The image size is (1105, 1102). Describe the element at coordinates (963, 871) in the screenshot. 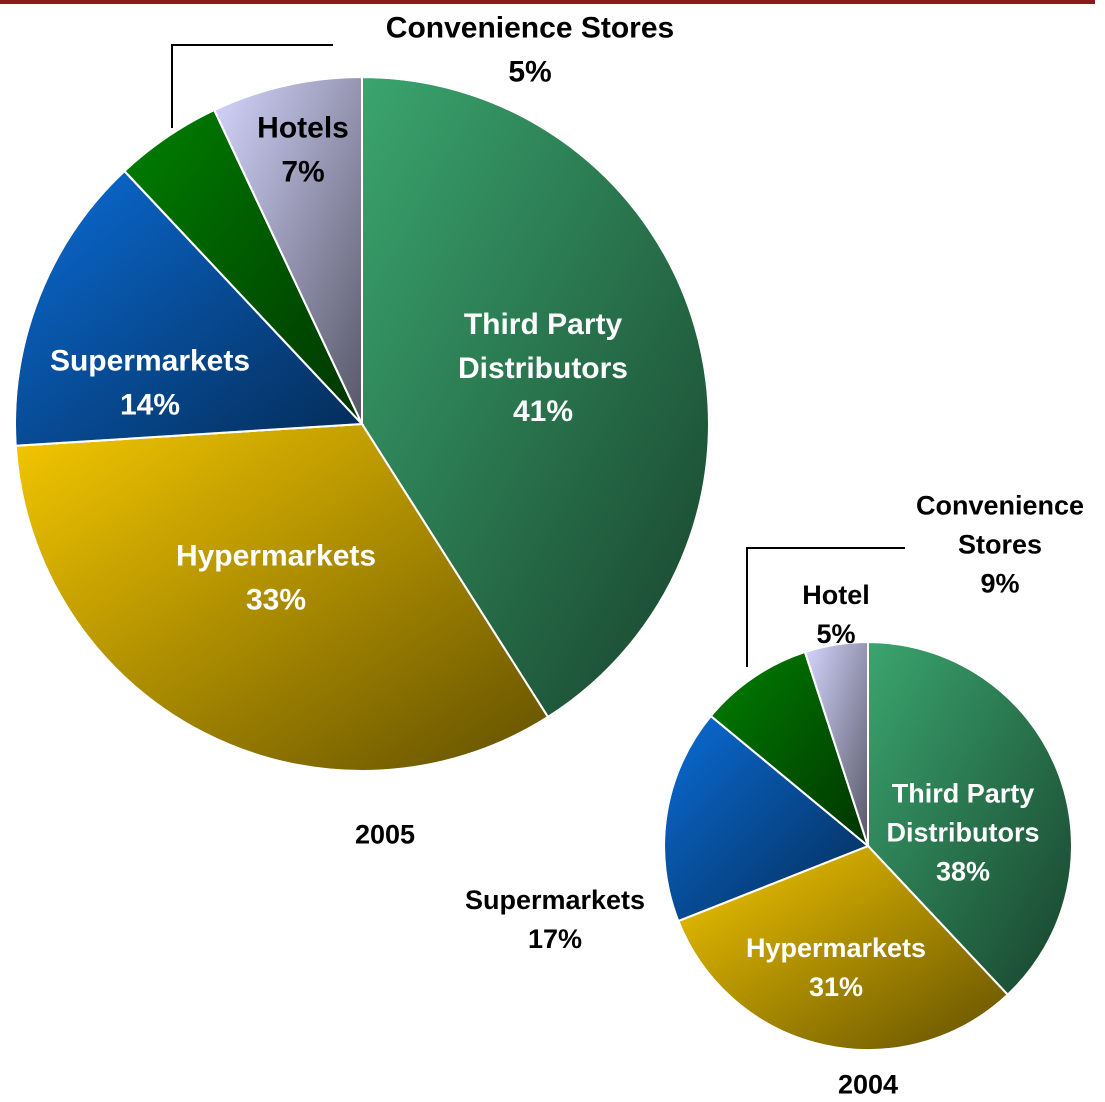

I see `value-label: 38%` at that location.